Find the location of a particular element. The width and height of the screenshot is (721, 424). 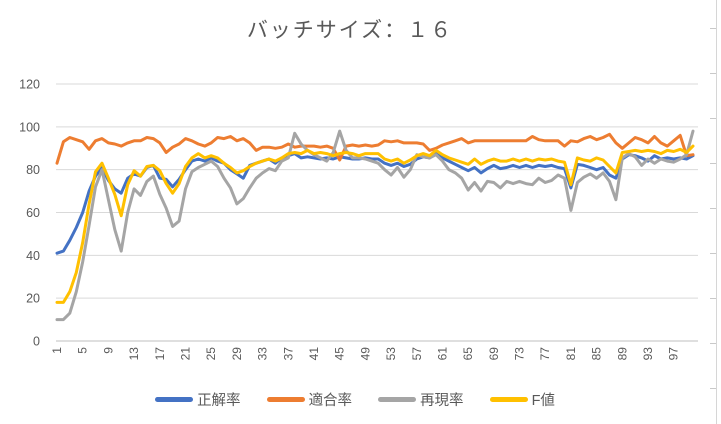

x-tick-label-73: 73 is located at coordinates (520, 354).